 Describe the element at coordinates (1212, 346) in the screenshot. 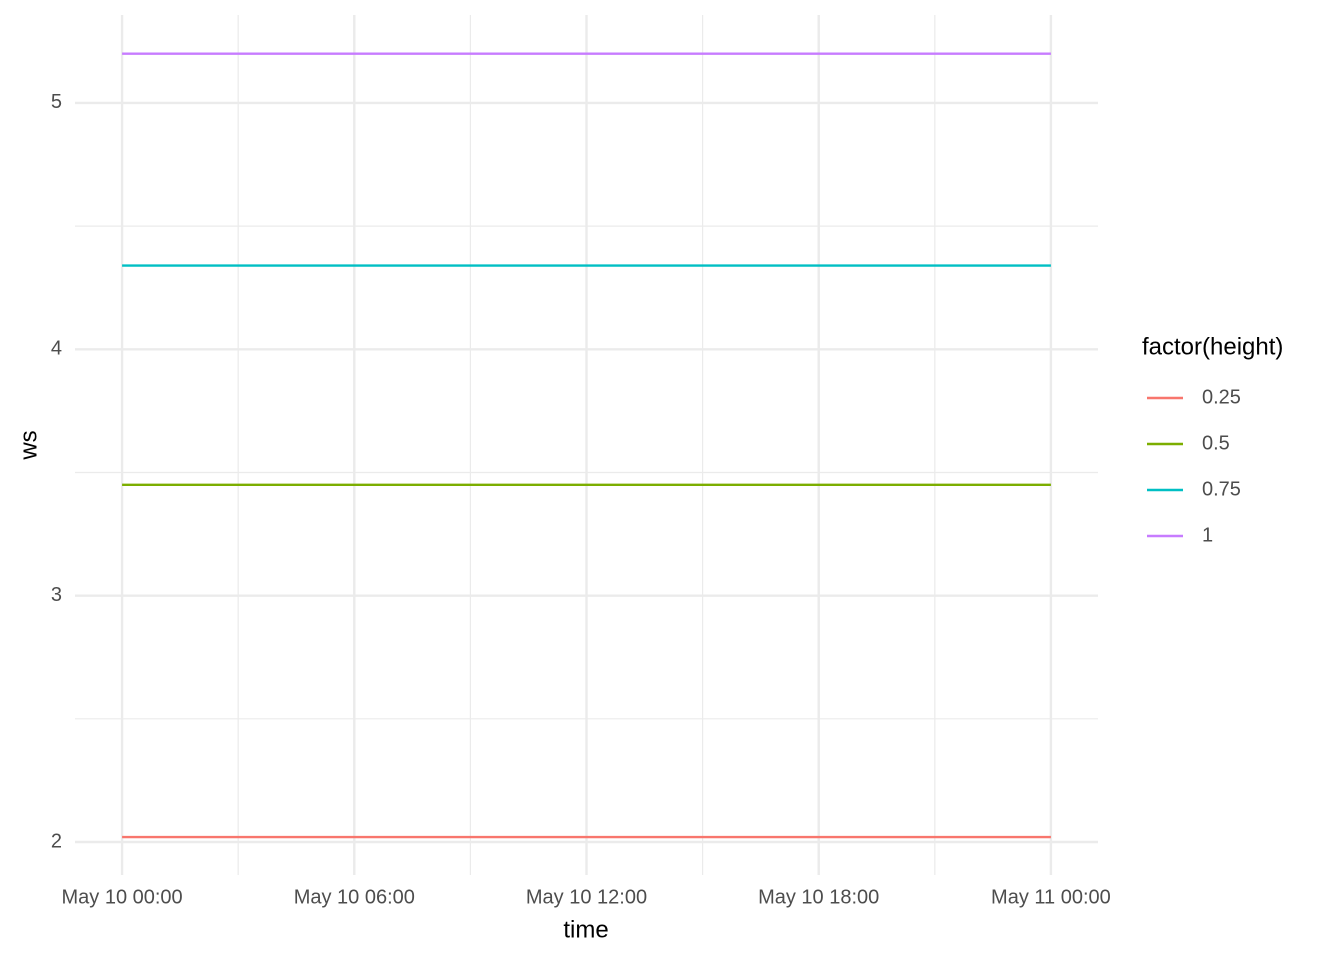

I see `legend-title: factor(height)` at that location.